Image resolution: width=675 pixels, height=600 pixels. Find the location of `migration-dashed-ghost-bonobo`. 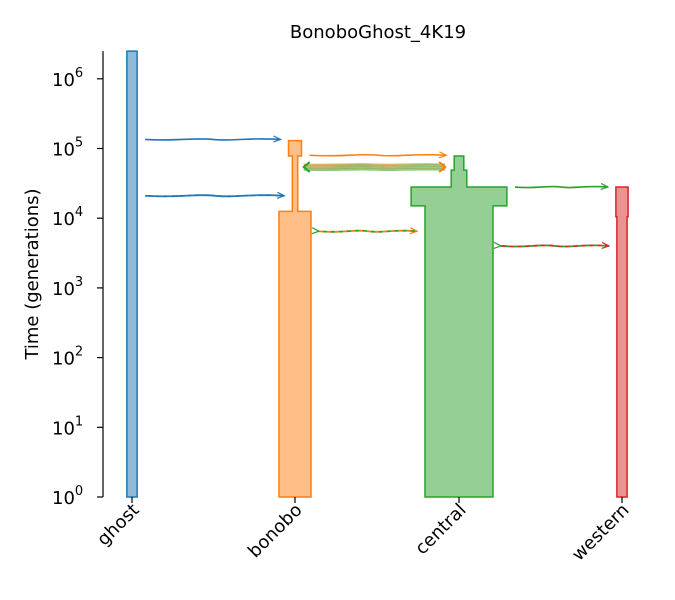

migration-dashed-ghost-bonobo is located at coordinates (215, 195).